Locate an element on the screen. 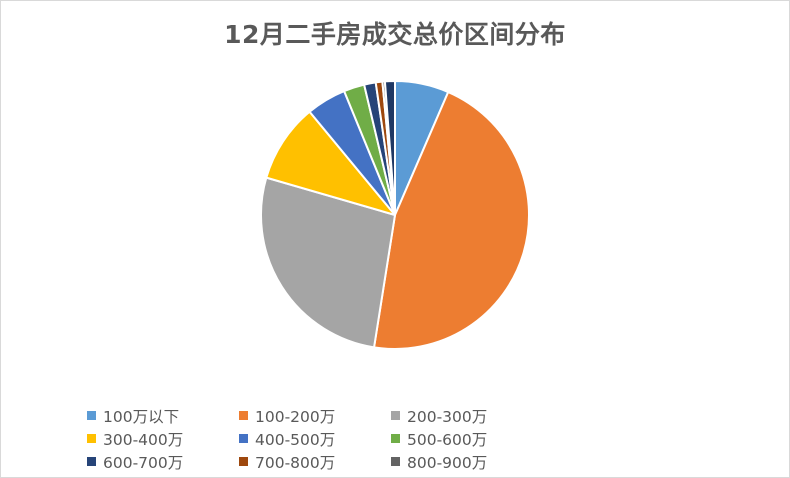 This screenshot has height=478, width=790. legend-item: 100万以下 is located at coordinates (163, 415).